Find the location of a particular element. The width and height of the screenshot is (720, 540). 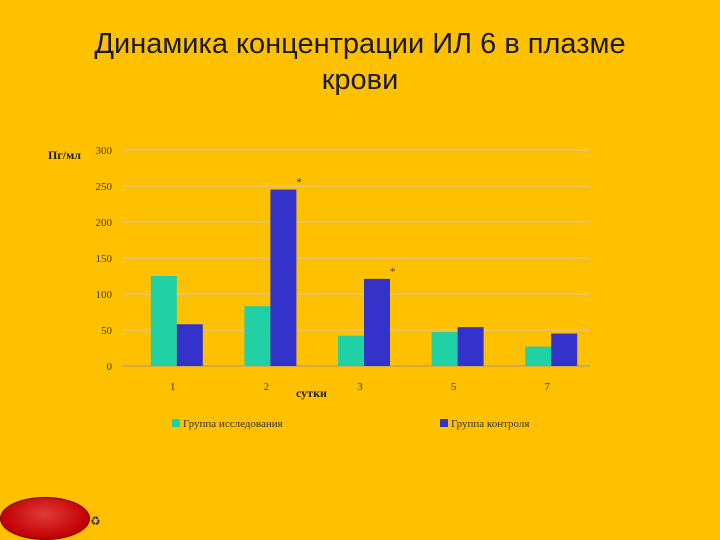

y-tick-label: 50 is located at coordinates (107, 331).